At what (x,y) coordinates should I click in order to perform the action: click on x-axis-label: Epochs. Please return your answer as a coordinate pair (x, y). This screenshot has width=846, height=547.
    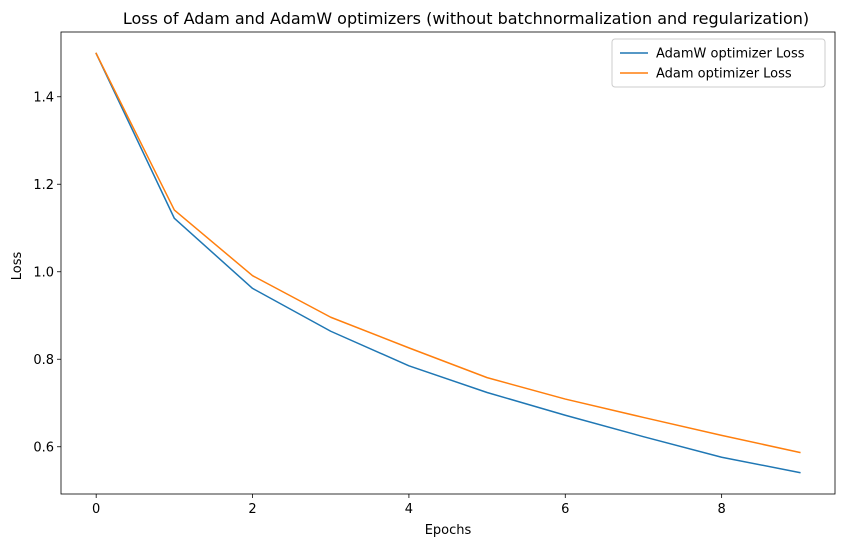
    Looking at the image, I should click on (448, 530).